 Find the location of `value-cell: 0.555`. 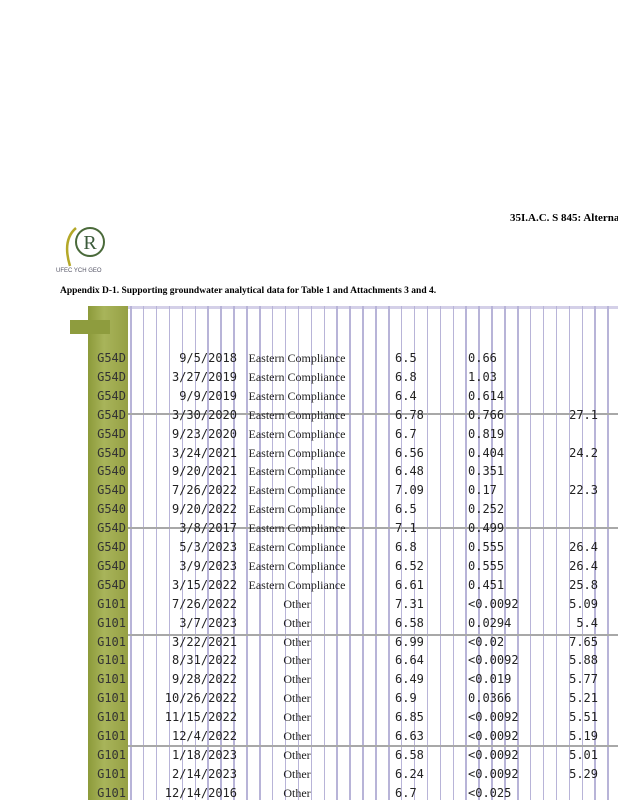

value-cell: 0.555 is located at coordinates (486, 547).